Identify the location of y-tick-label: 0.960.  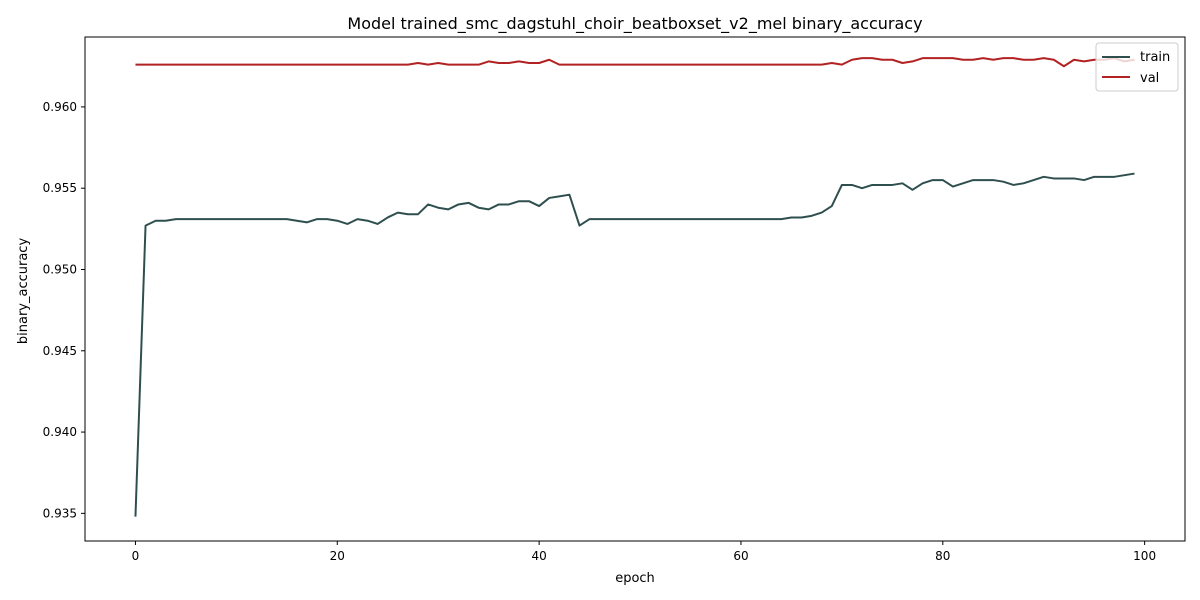
(60, 107).